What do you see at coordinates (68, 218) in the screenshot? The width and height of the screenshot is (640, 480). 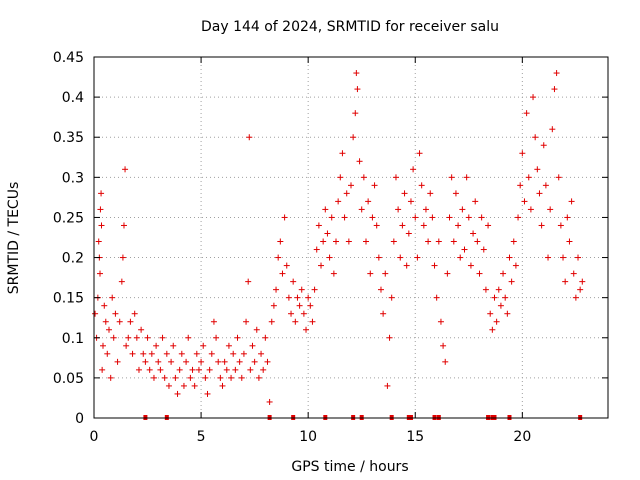 I see `y-tick-label: 0.25` at bounding box center [68, 218].